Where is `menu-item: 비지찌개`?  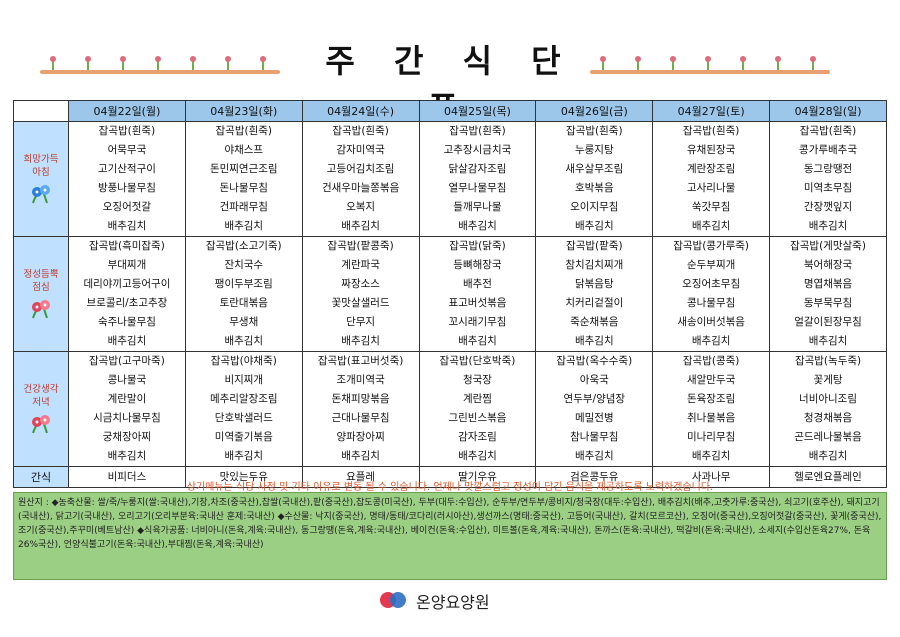 menu-item: 비지찌개 is located at coordinates (244, 380).